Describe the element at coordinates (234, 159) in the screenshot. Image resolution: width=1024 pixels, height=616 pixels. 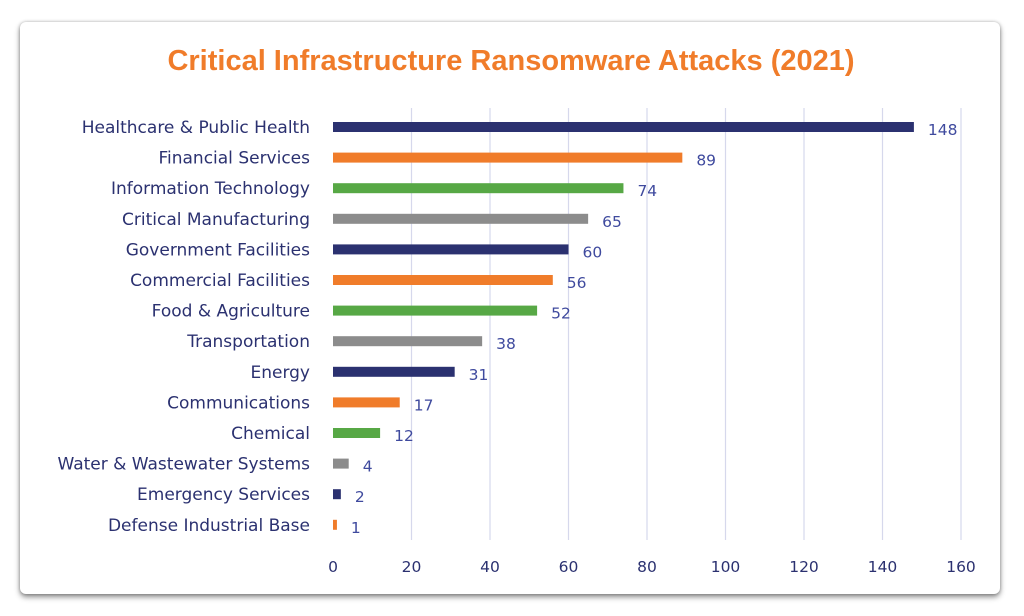
I see `category-label: Financial Services` at that location.